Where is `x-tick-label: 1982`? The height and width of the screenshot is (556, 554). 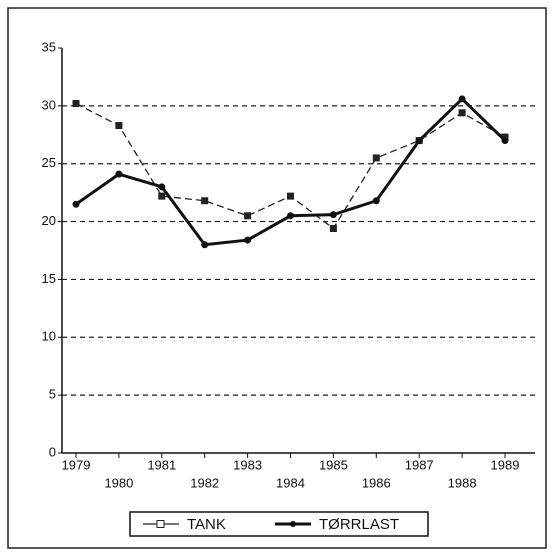
x-tick-label: 1982 is located at coordinates (204, 482).